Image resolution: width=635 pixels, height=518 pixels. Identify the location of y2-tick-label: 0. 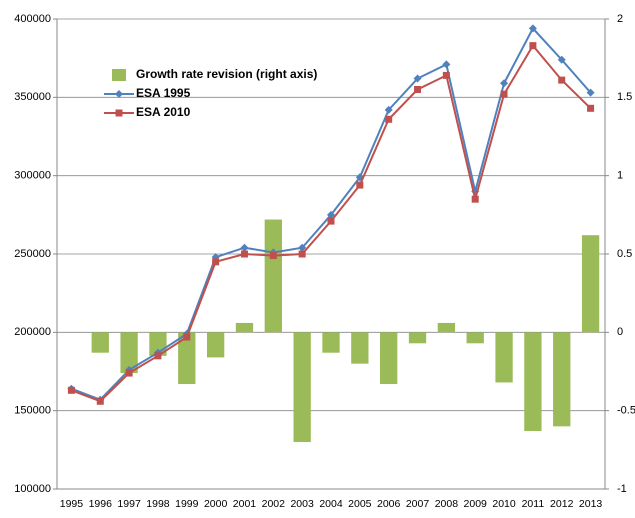
(620, 332).